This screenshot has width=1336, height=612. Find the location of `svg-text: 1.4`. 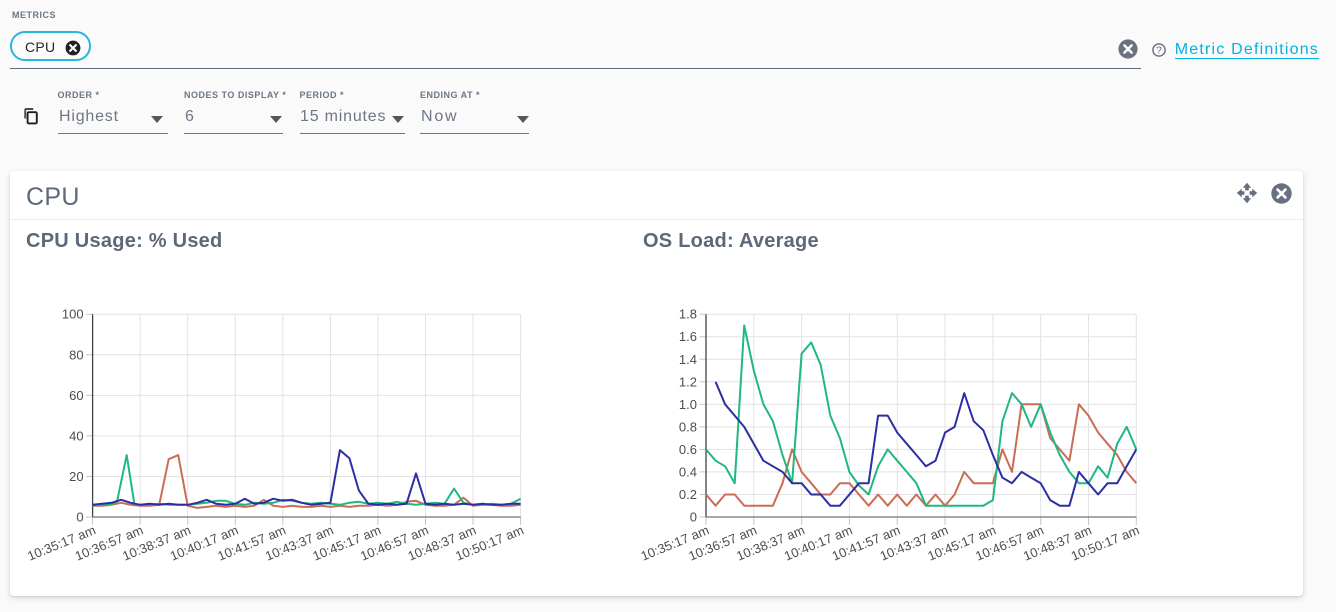

svg-text: 1.4 is located at coordinates (688, 359).